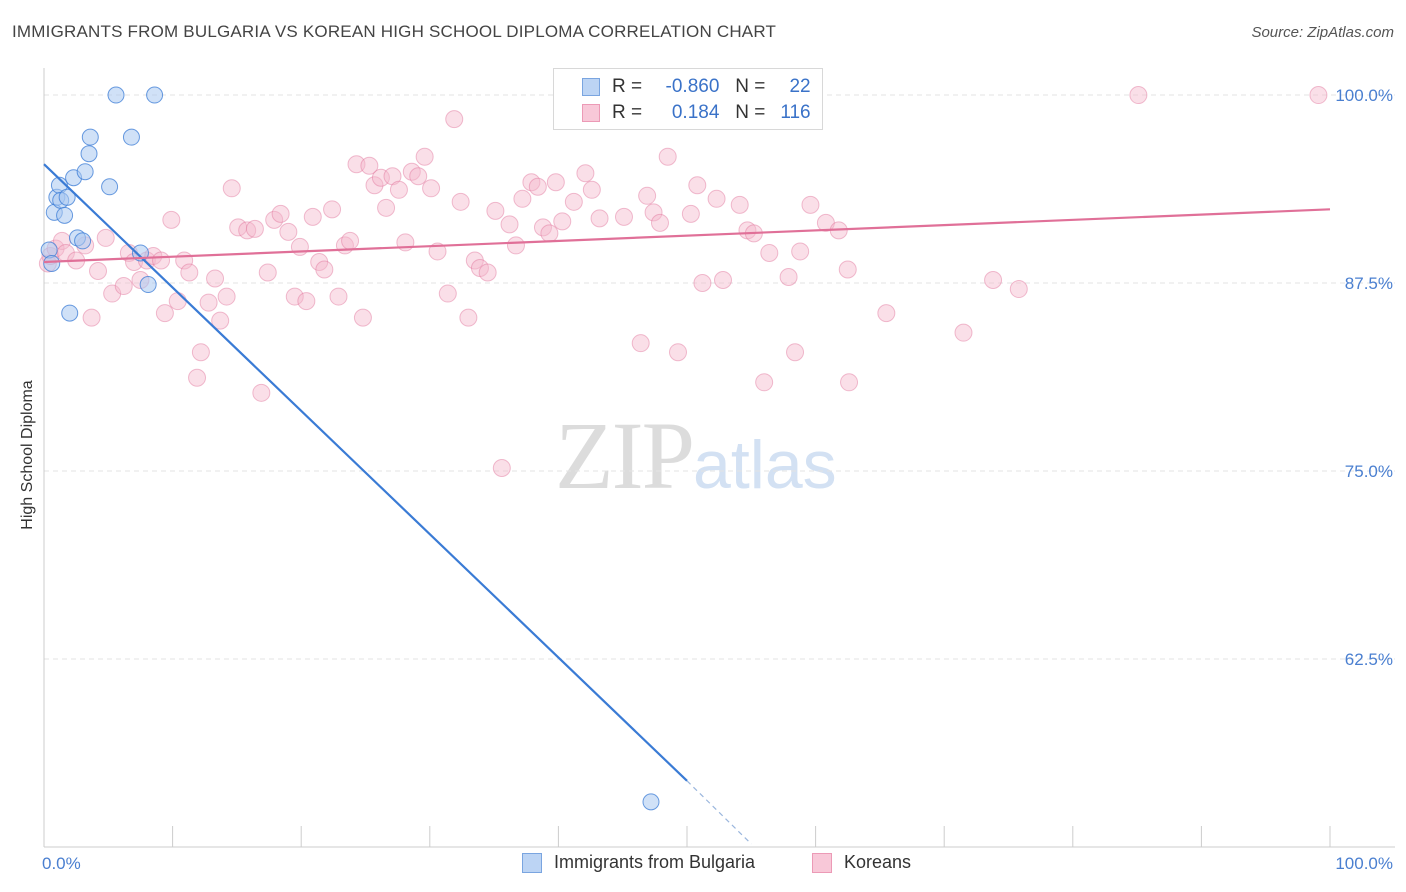  I want to click on legend-n-value: 22, so click(800, 86).